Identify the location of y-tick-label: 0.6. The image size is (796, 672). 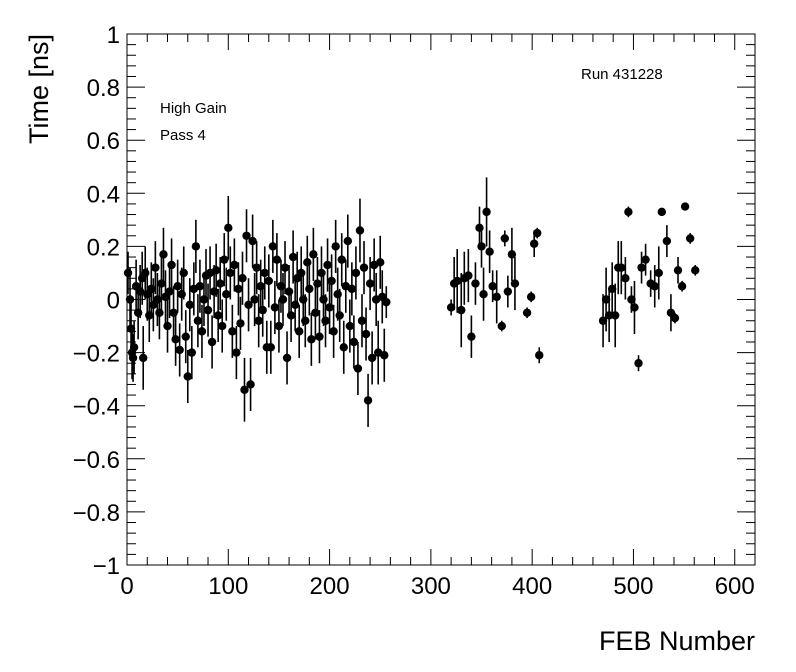
(103, 141).